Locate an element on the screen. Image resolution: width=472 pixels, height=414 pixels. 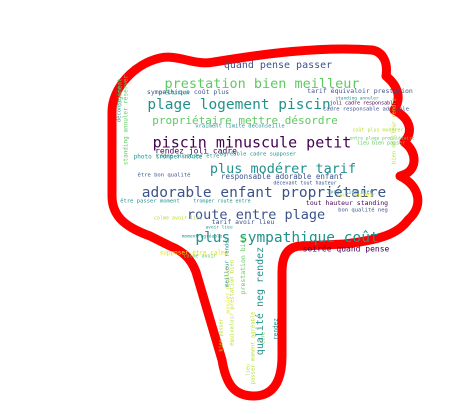
word-cloud-term: avoir lieu is located at coordinates (218, 228).